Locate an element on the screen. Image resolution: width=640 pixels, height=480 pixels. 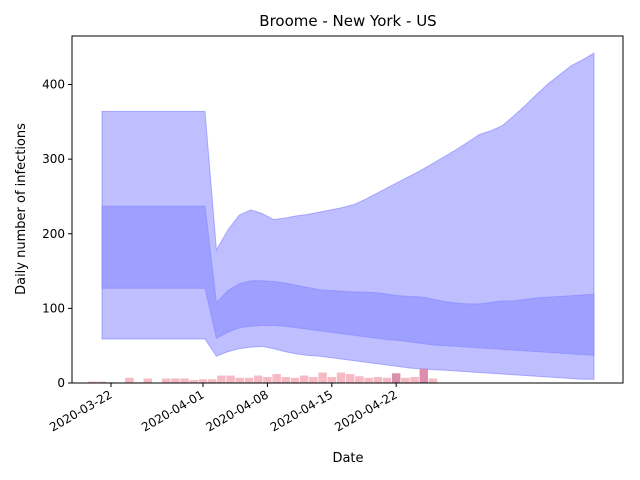
chart-title: Broome - New York - US is located at coordinates (347, 21).